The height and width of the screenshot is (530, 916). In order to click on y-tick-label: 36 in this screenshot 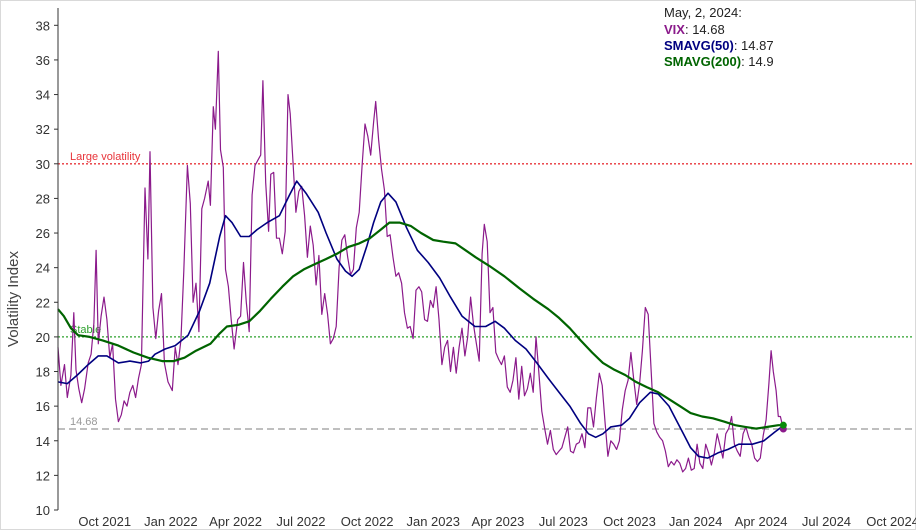, I will do `click(43, 60)`.